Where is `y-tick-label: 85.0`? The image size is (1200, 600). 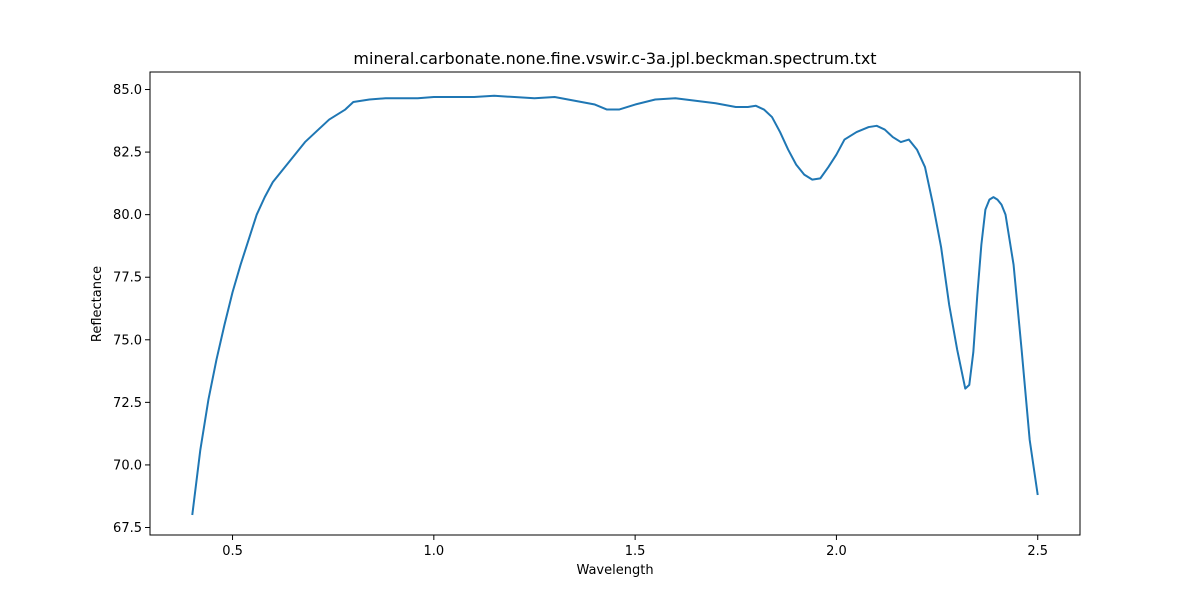
y-tick-label: 85.0 is located at coordinates (127, 90).